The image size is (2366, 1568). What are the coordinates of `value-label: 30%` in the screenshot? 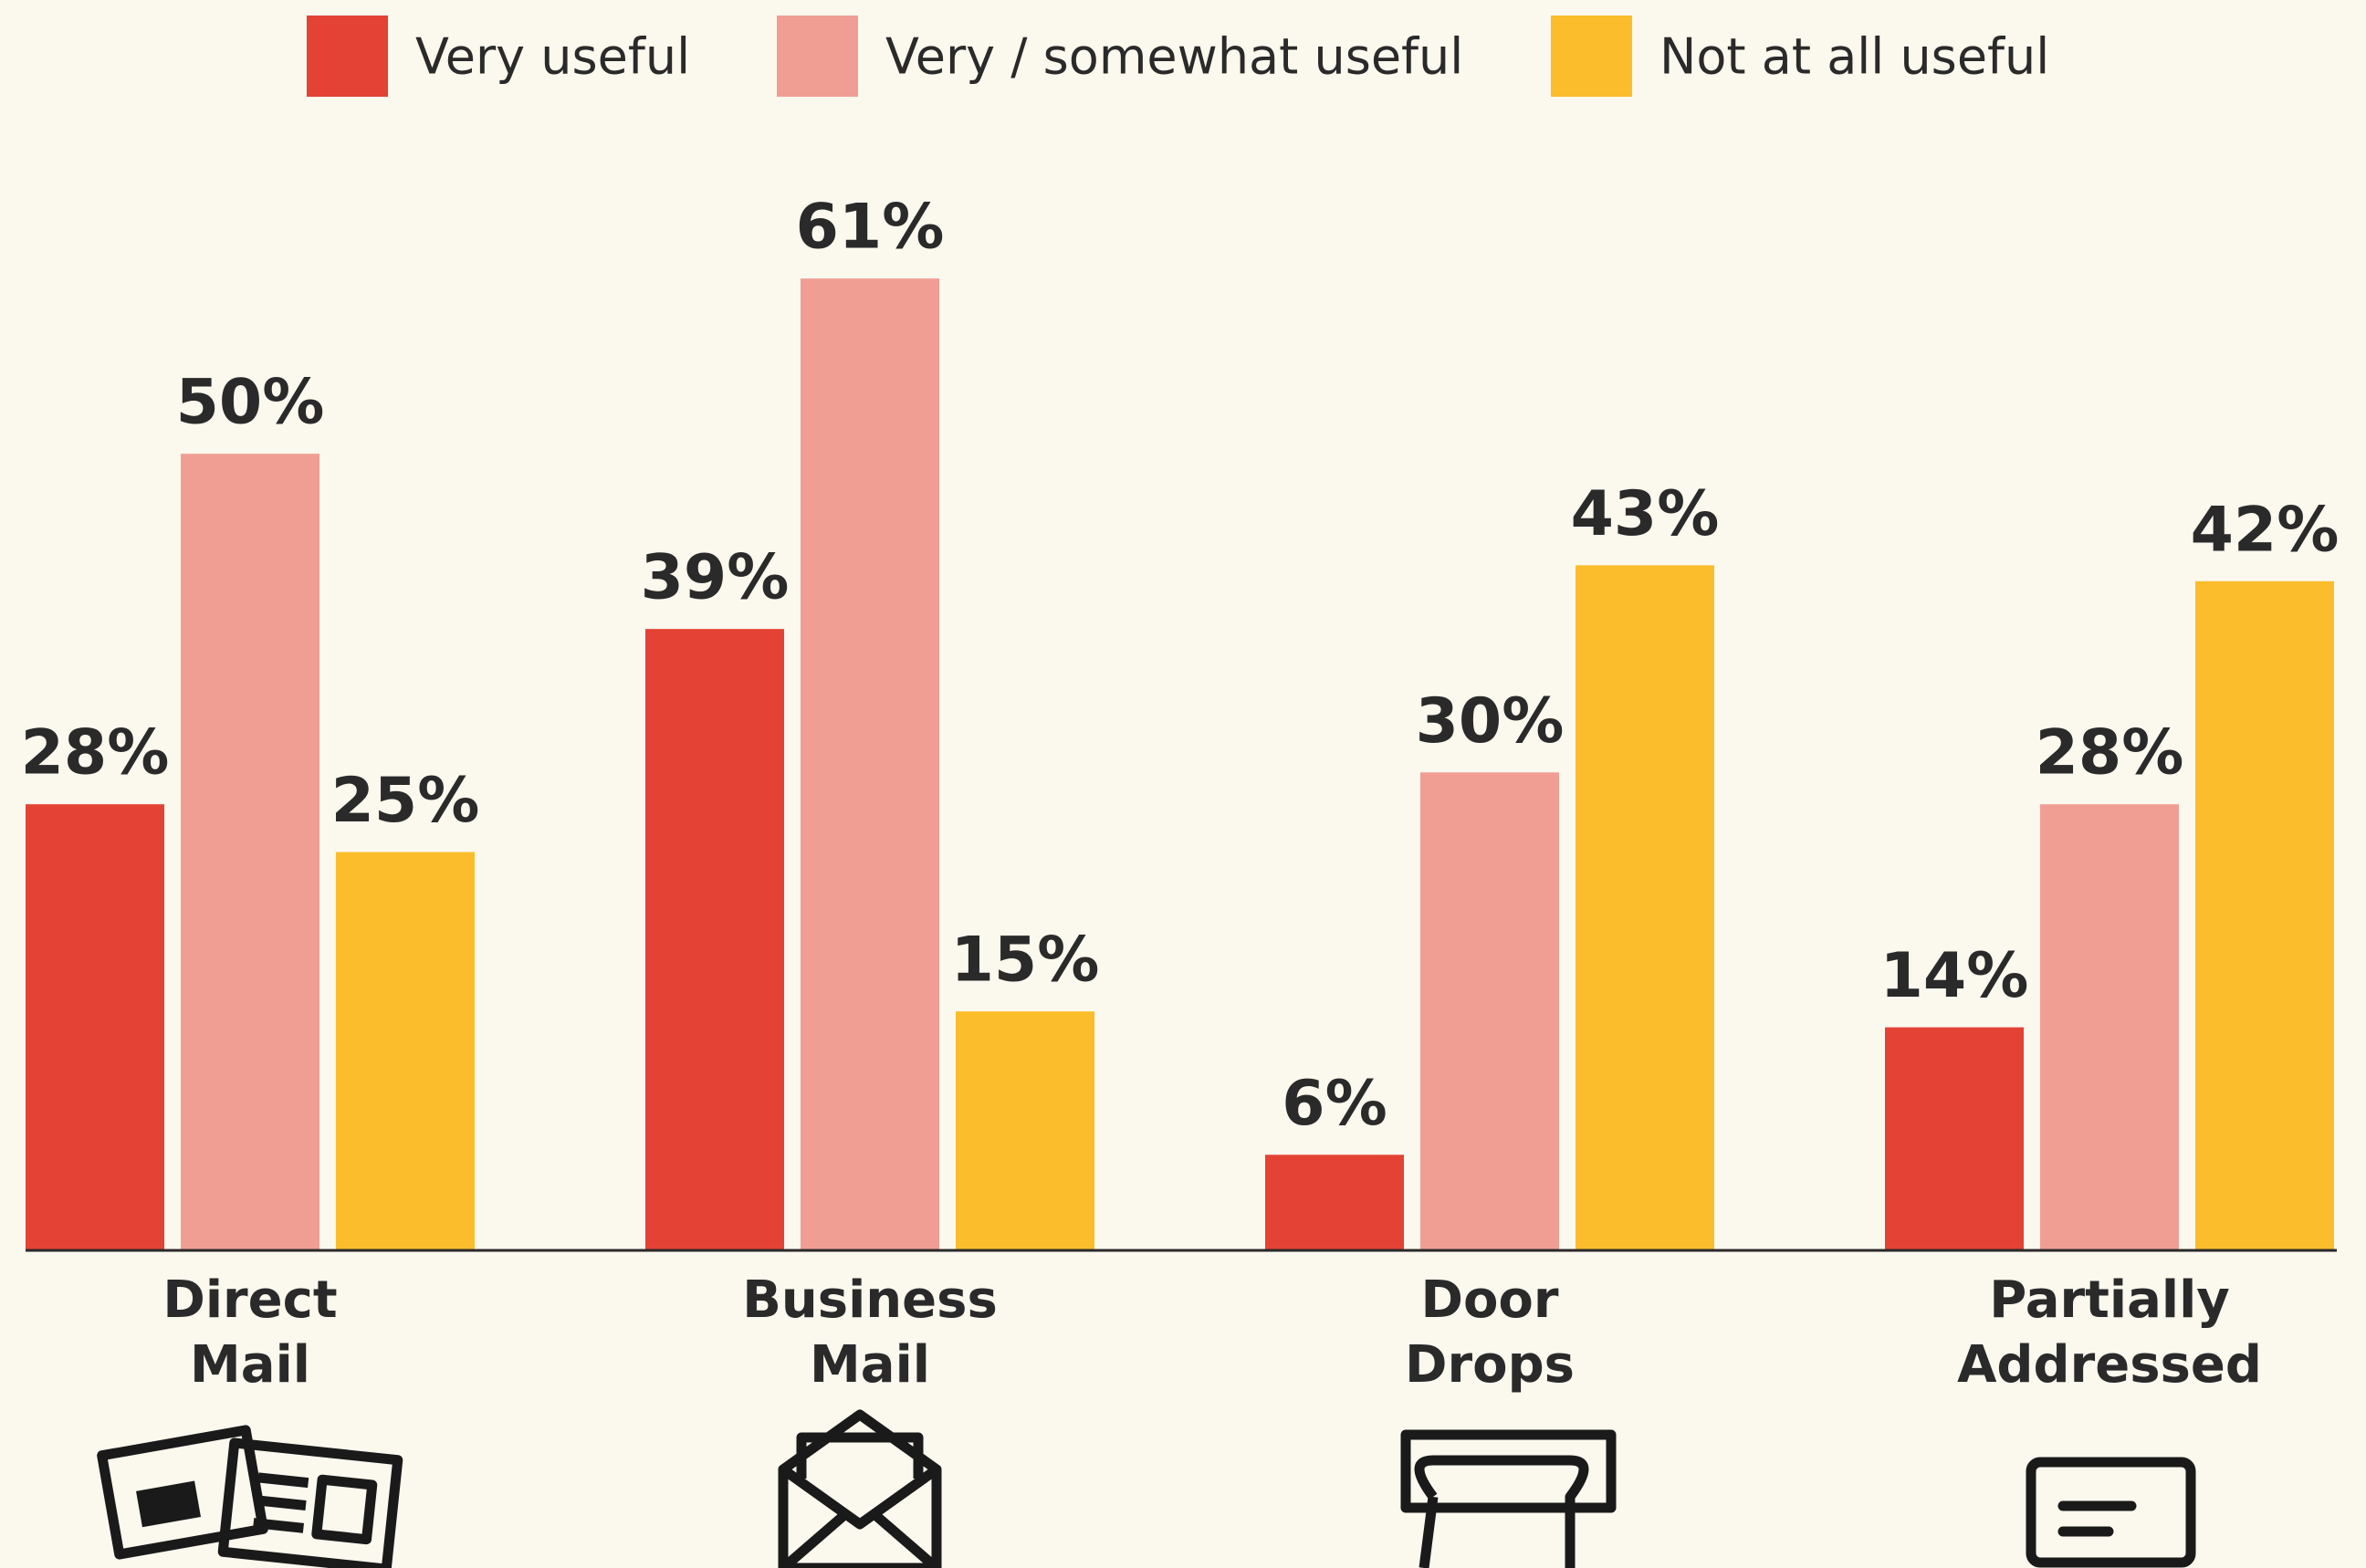 It's located at (1490, 721).